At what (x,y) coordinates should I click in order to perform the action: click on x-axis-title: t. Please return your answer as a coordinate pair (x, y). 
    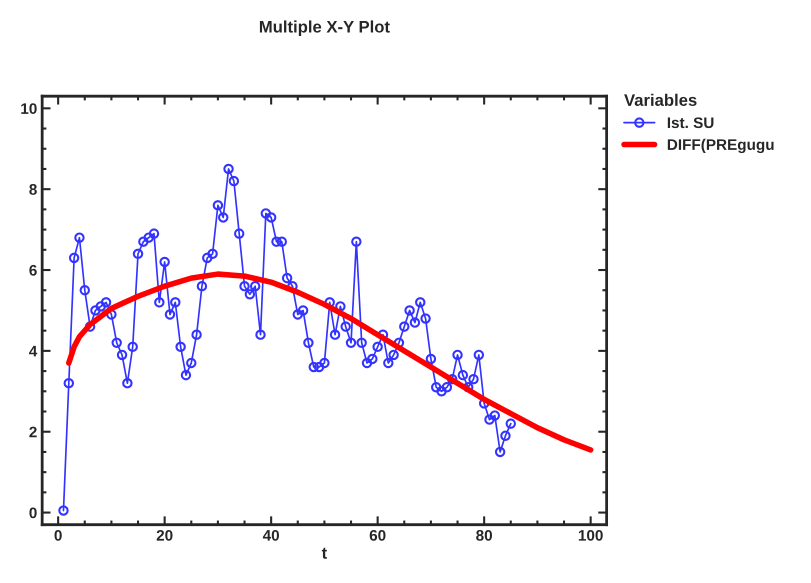
    Looking at the image, I should click on (324, 553).